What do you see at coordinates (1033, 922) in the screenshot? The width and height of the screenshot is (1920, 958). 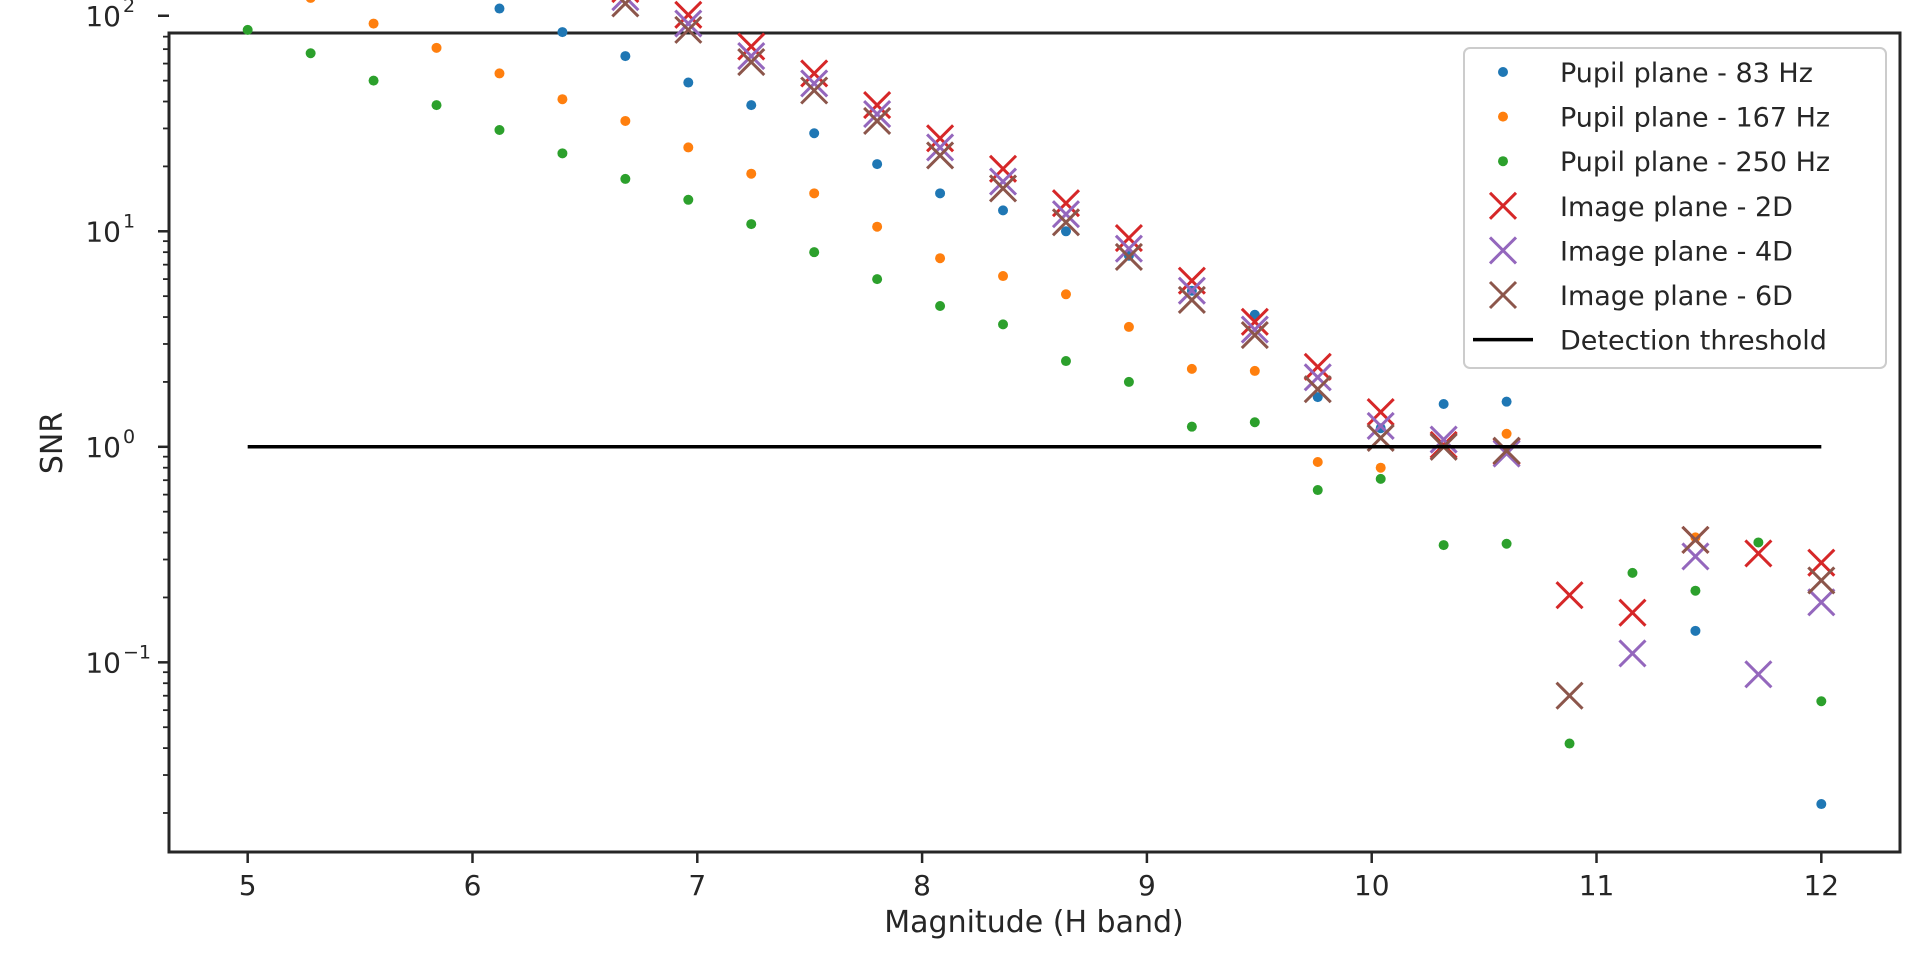 I see `x-axis-label: Magnitude (H band)` at bounding box center [1033, 922].